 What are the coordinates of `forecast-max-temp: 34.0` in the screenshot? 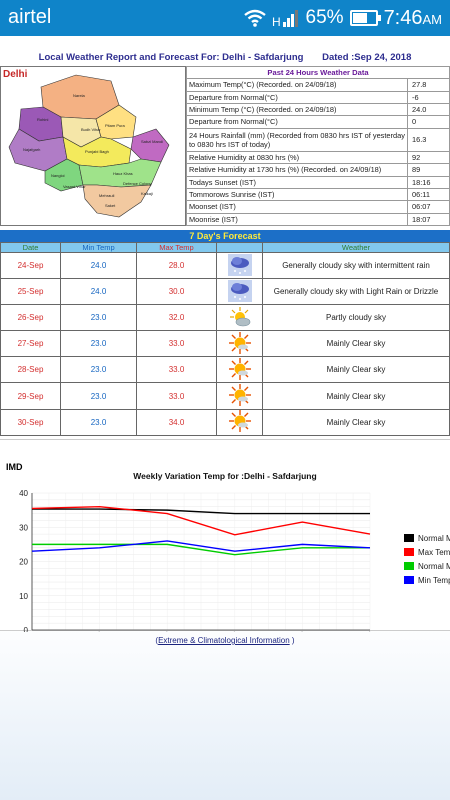 It's located at (176, 422).